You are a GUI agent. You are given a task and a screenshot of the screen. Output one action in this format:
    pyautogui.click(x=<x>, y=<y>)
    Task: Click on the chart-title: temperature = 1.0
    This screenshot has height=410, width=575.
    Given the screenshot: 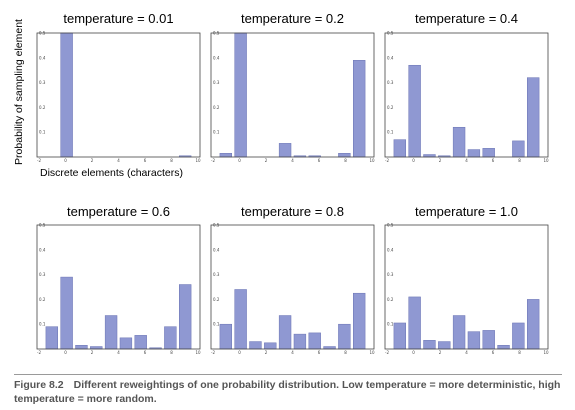 What is the action you would take?
    pyautogui.click(x=466, y=211)
    